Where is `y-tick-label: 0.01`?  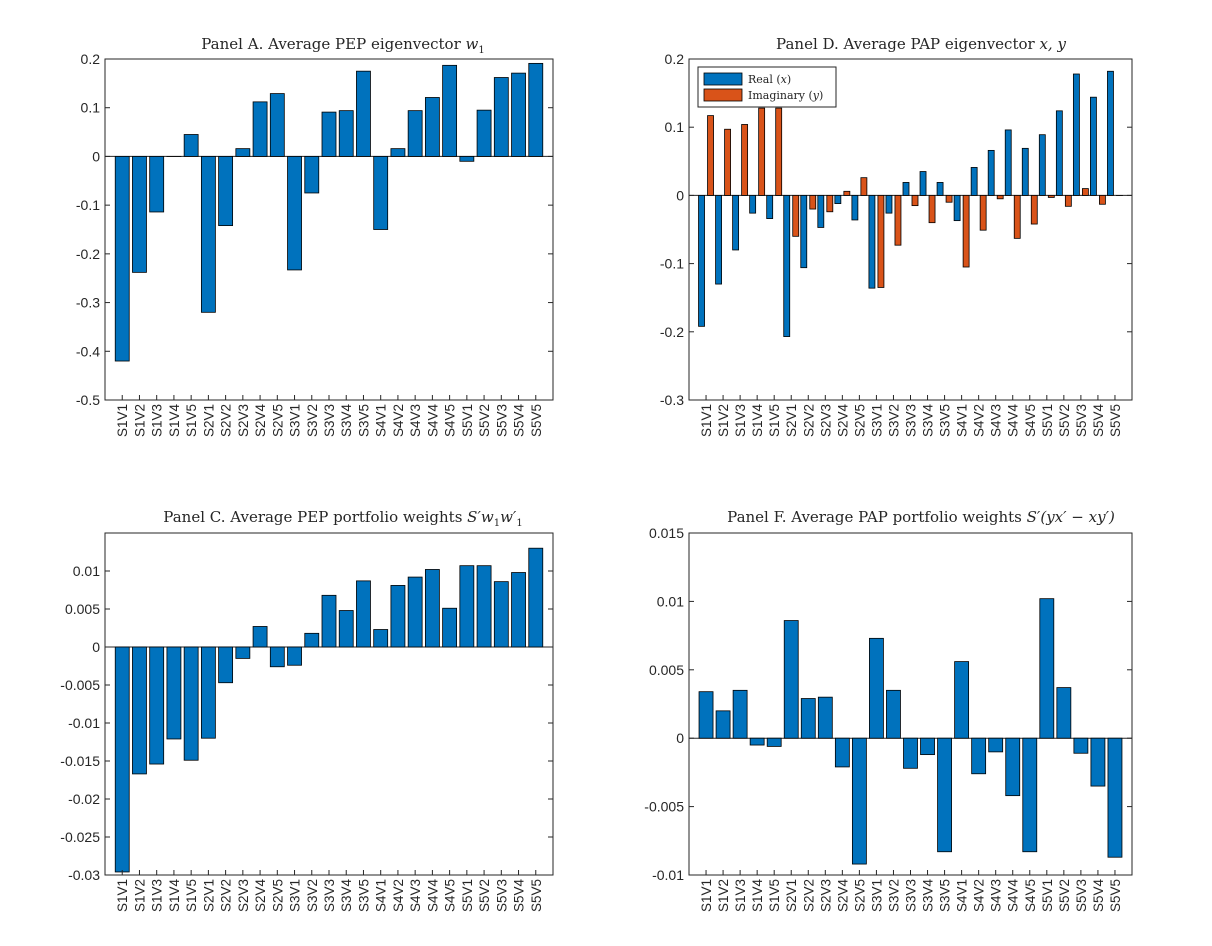 y-tick-label: 0.01 is located at coordinates (86, 571).